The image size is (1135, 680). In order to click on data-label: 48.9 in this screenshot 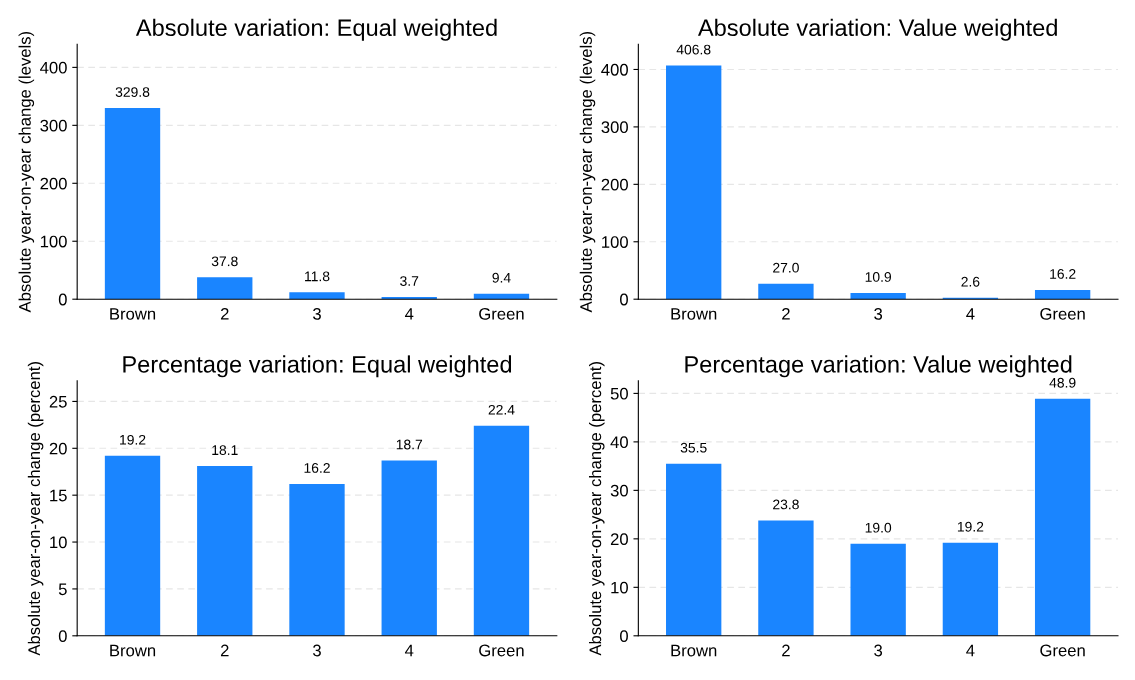, I will do `click(1062, 382)`.